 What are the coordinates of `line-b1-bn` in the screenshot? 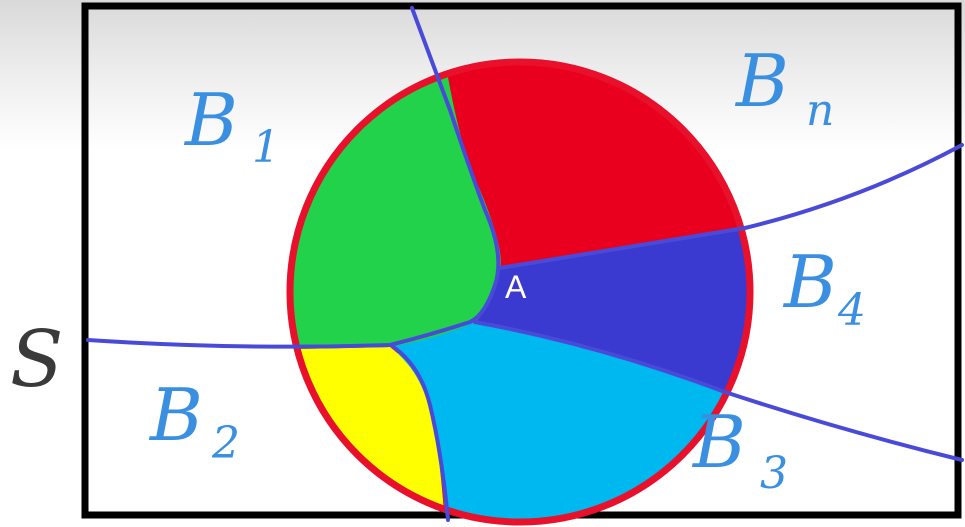 It's located at (455, 165).